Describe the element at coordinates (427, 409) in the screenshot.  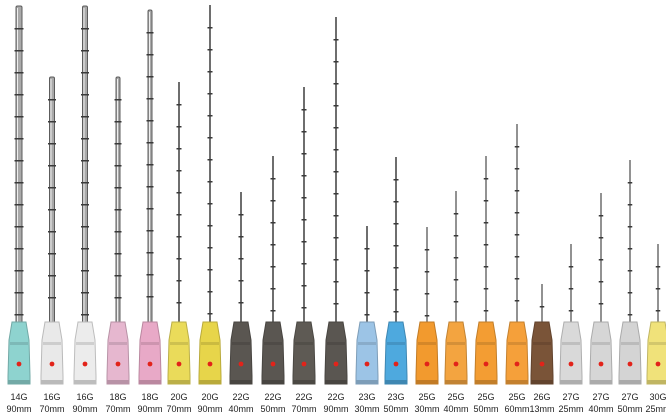
I see `length-label: 30mm` at that location.